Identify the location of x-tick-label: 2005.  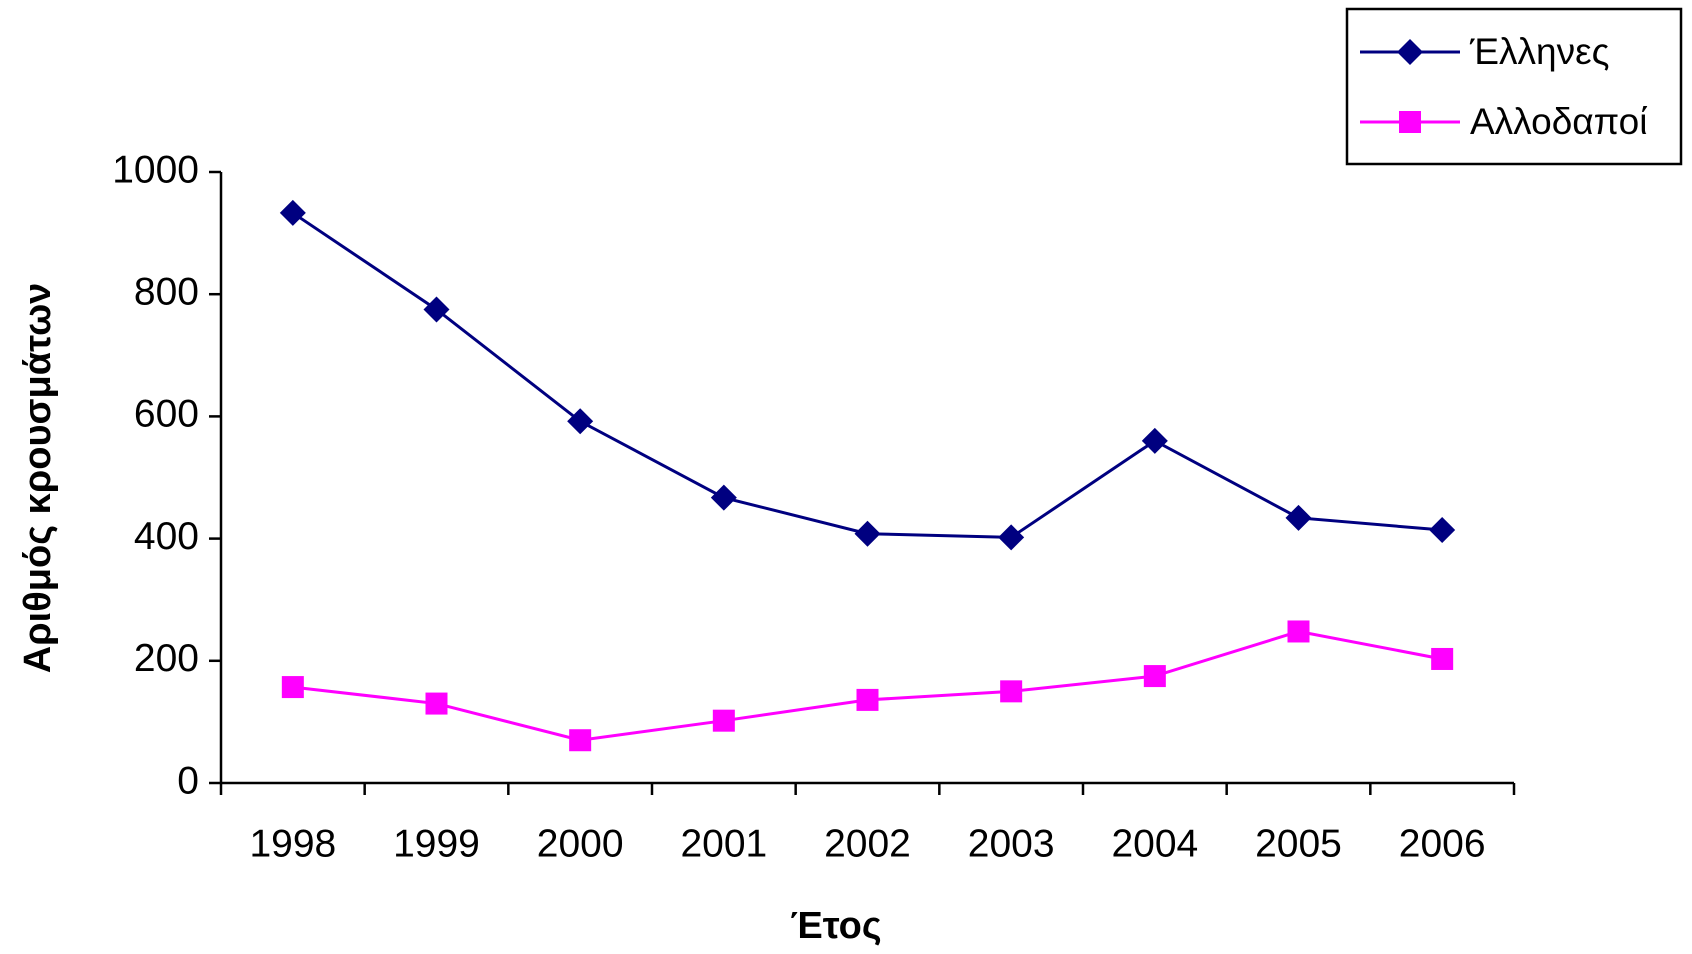
(1298, 843).